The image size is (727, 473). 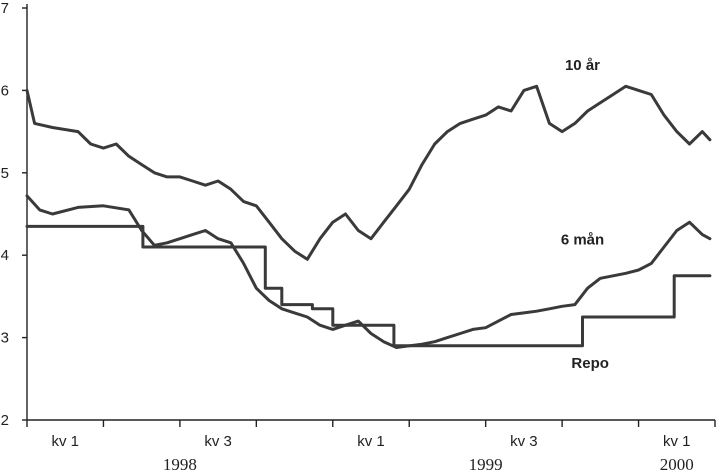 What do you see at coordinates (677, 464) in the screenshot?
I see `x-year-label: 2000` at bounding box center [677, 464].